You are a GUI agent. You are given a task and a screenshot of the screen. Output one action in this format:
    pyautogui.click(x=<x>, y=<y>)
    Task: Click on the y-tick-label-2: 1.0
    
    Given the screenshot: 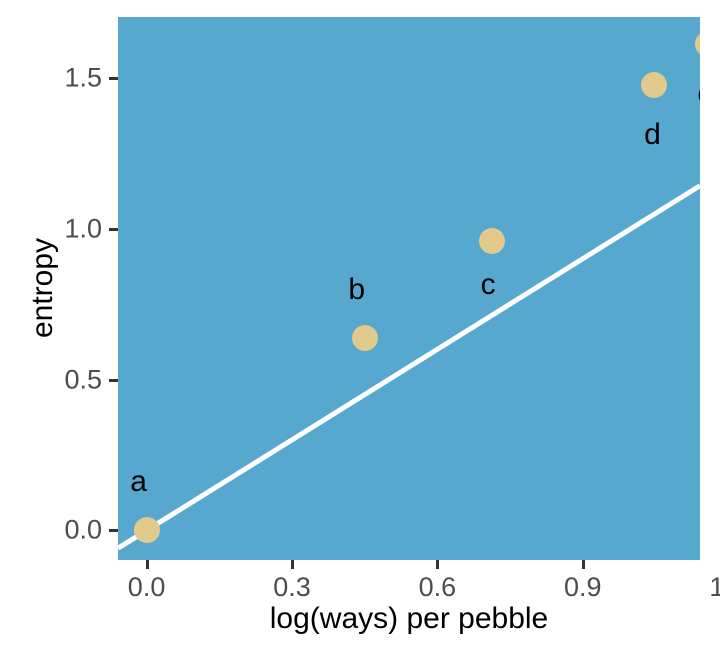 What is the action you would take?
    pyautogui.click(x=83, y=228)
    